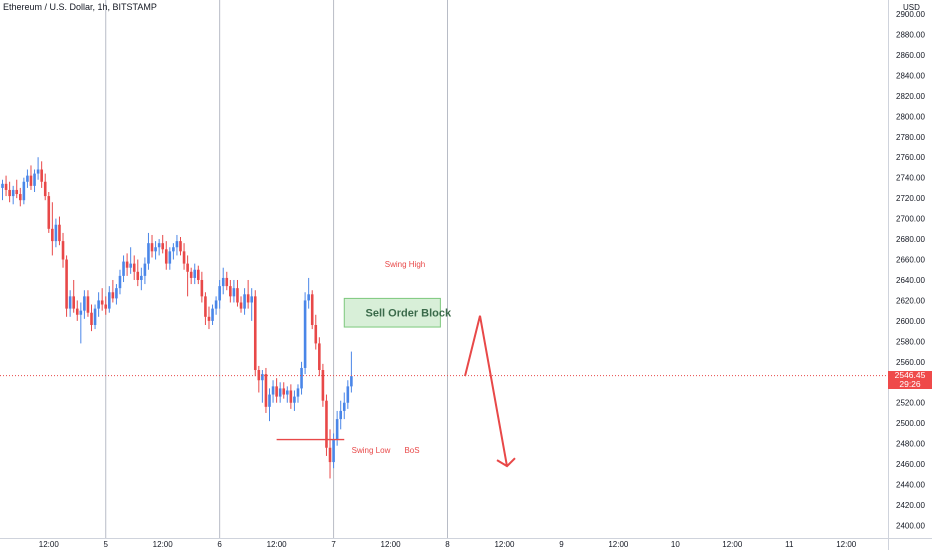  I want to click on projection-path, so click(490, 391).